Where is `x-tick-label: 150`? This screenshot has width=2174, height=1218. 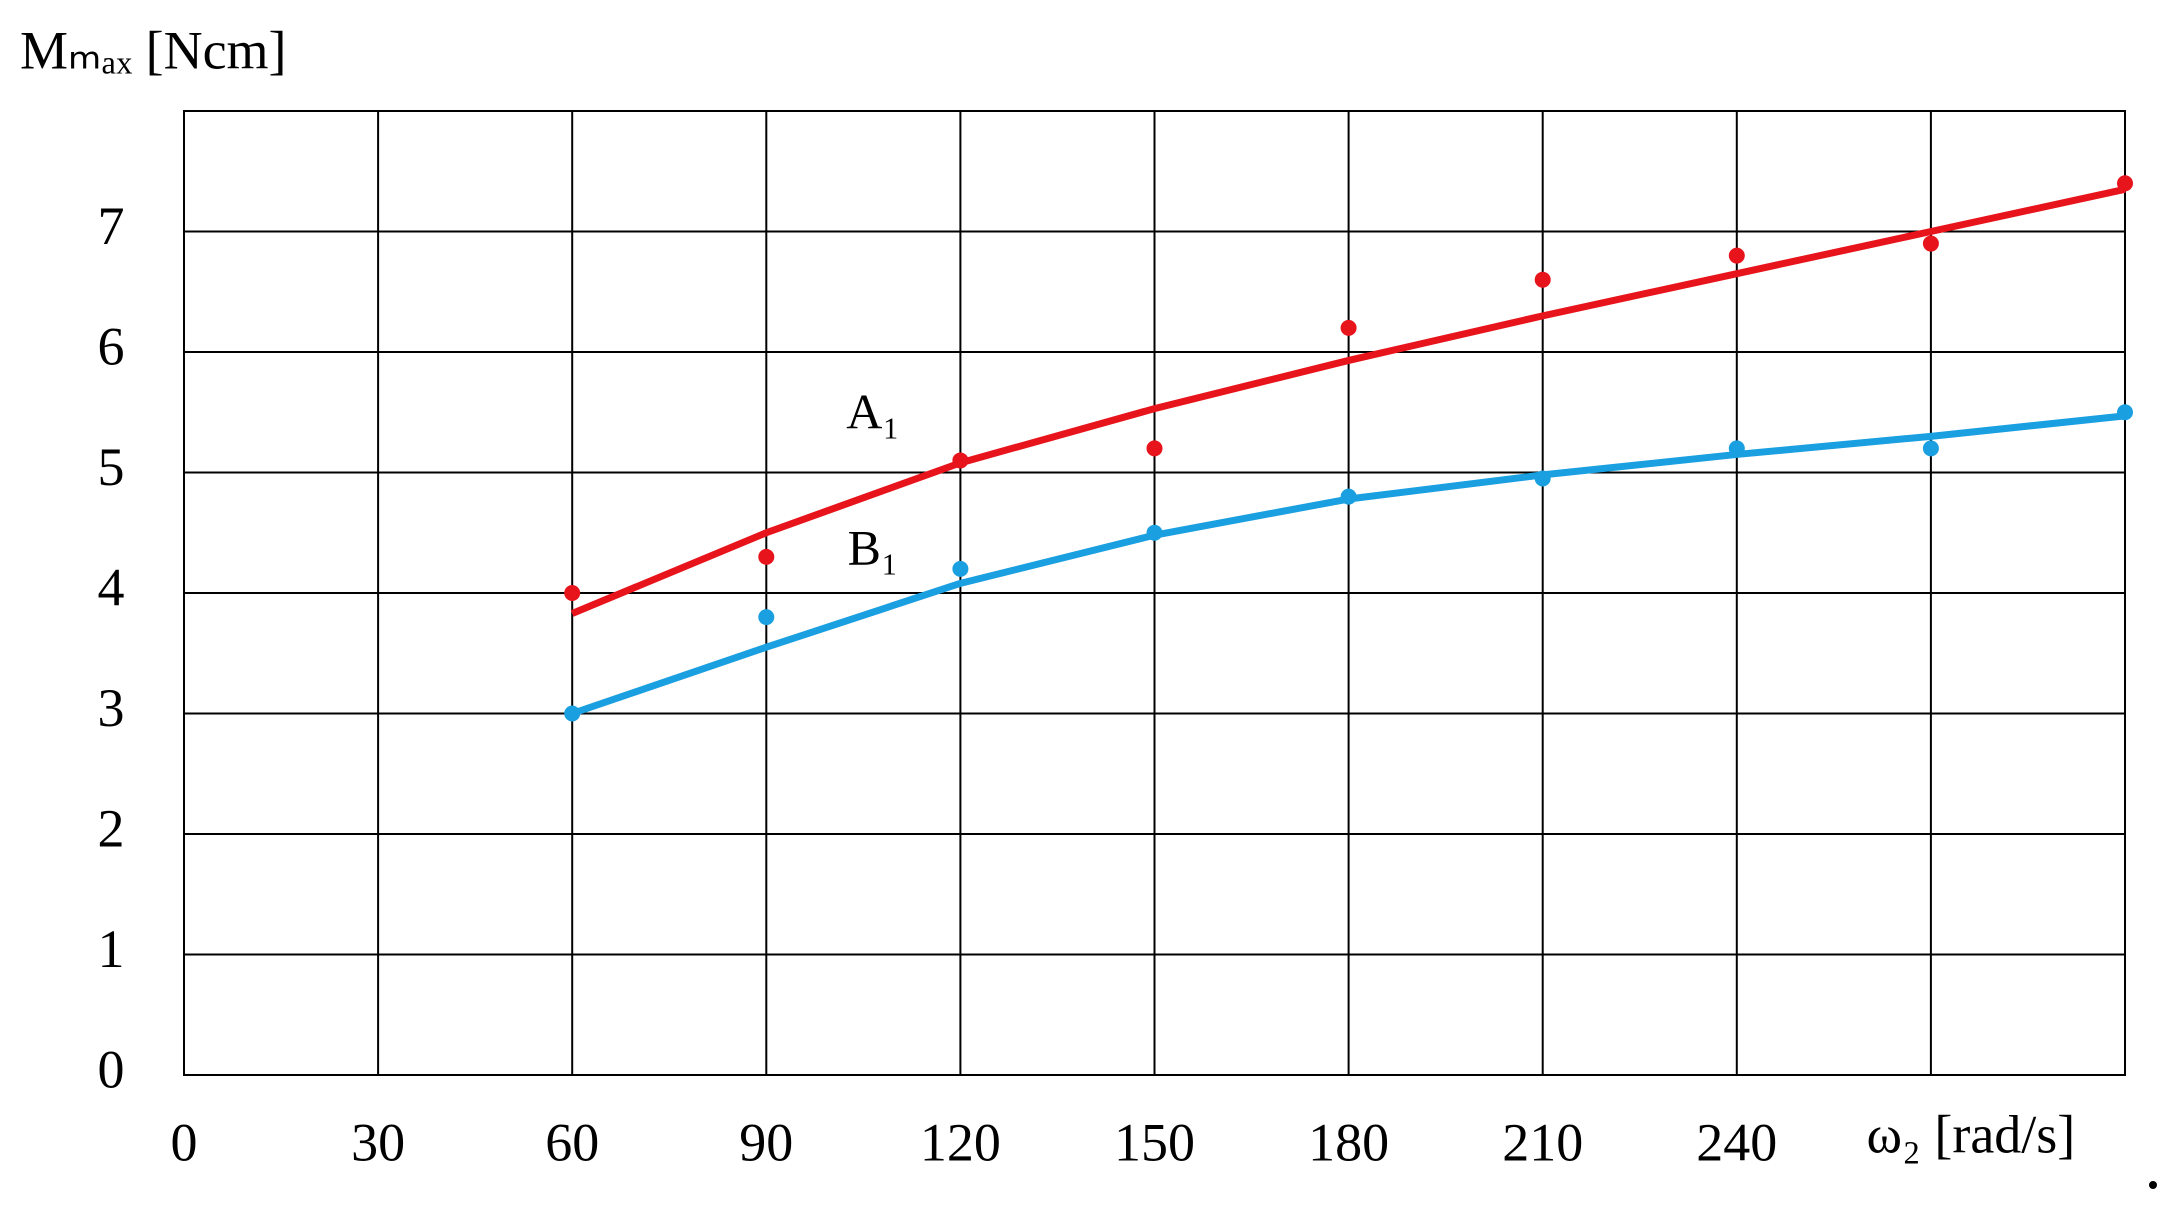
x-tick-label: 150 is located at coordinates (1154, 1142).